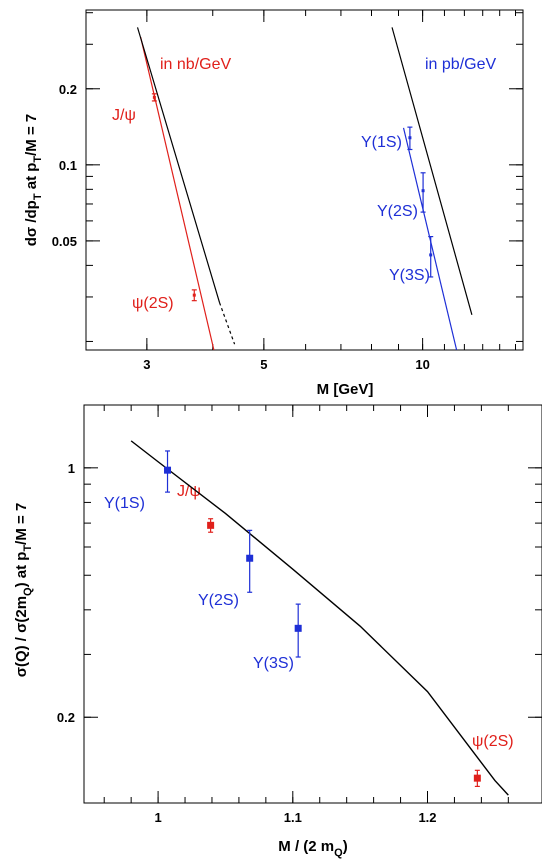 This screenshot has height=863, width=542. Describe the element at coordinates (422, 364) in the screenshot. I see `top-x-tick-label: 10` at that location.